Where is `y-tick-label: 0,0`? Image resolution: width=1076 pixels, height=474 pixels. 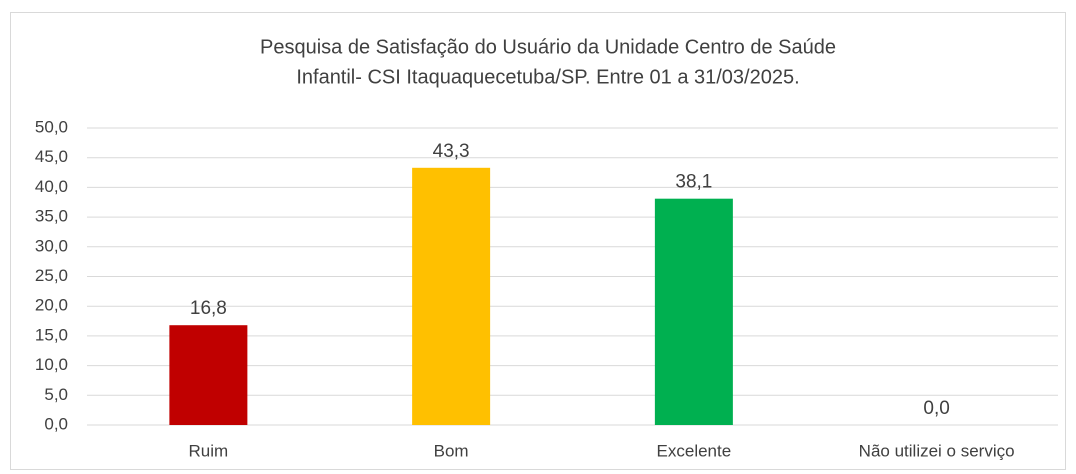
y-tick-label: 0,0 is located at coordinates (56, 423).